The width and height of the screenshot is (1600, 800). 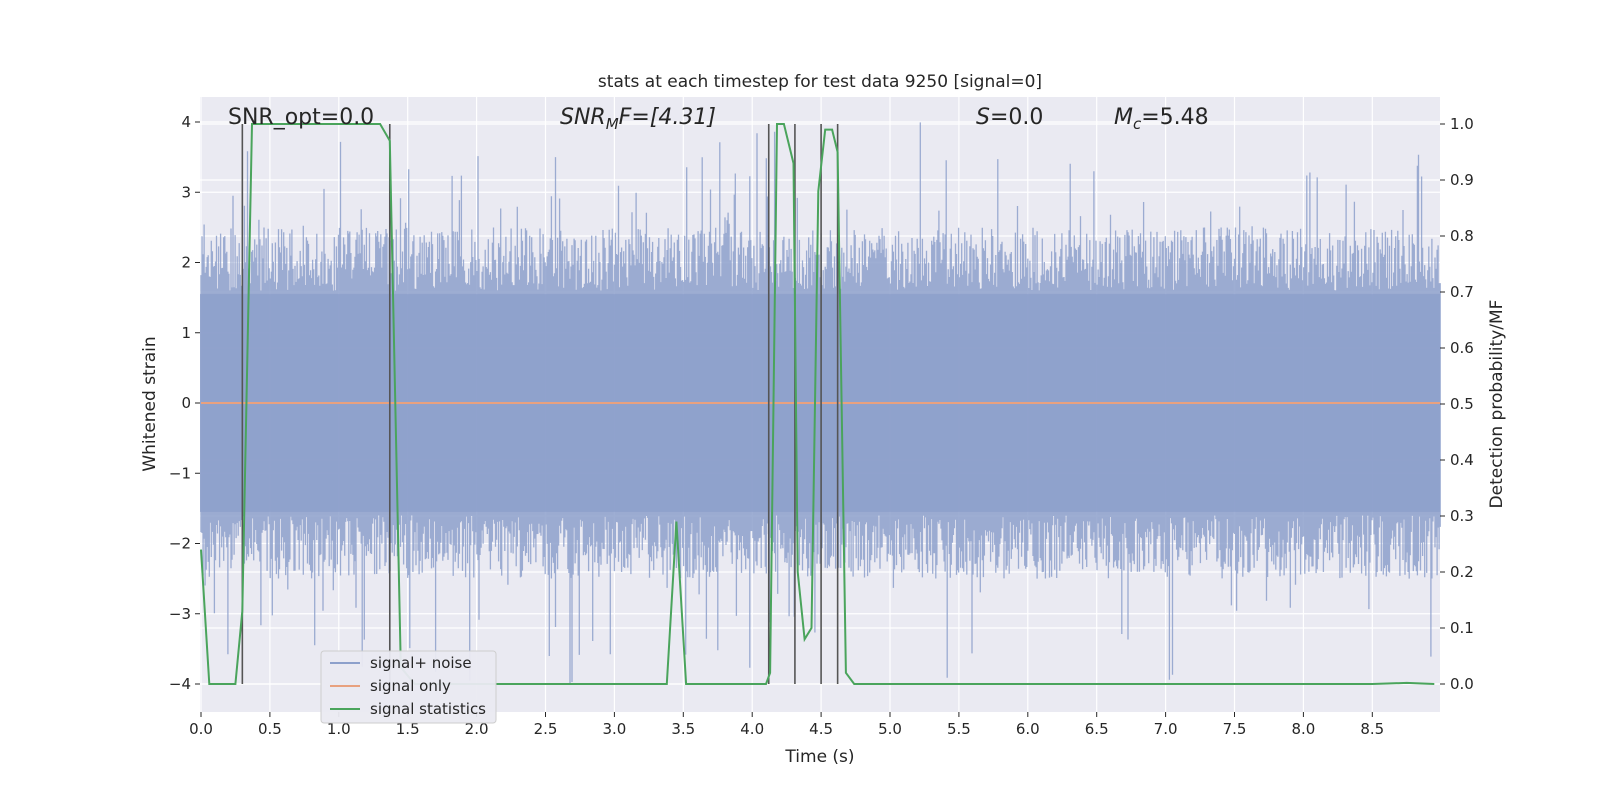 I want to click on x-tick-label: 4.0, so click(x=752, y=729).